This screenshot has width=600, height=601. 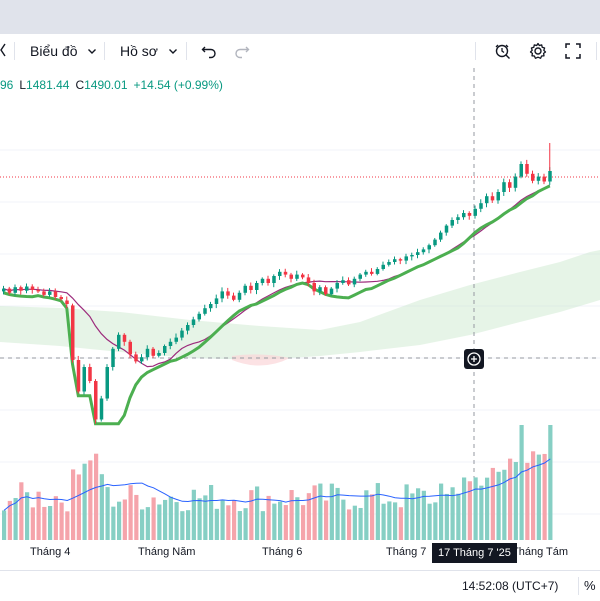 I want to click on redo-icon, so click(x=242, y=51).